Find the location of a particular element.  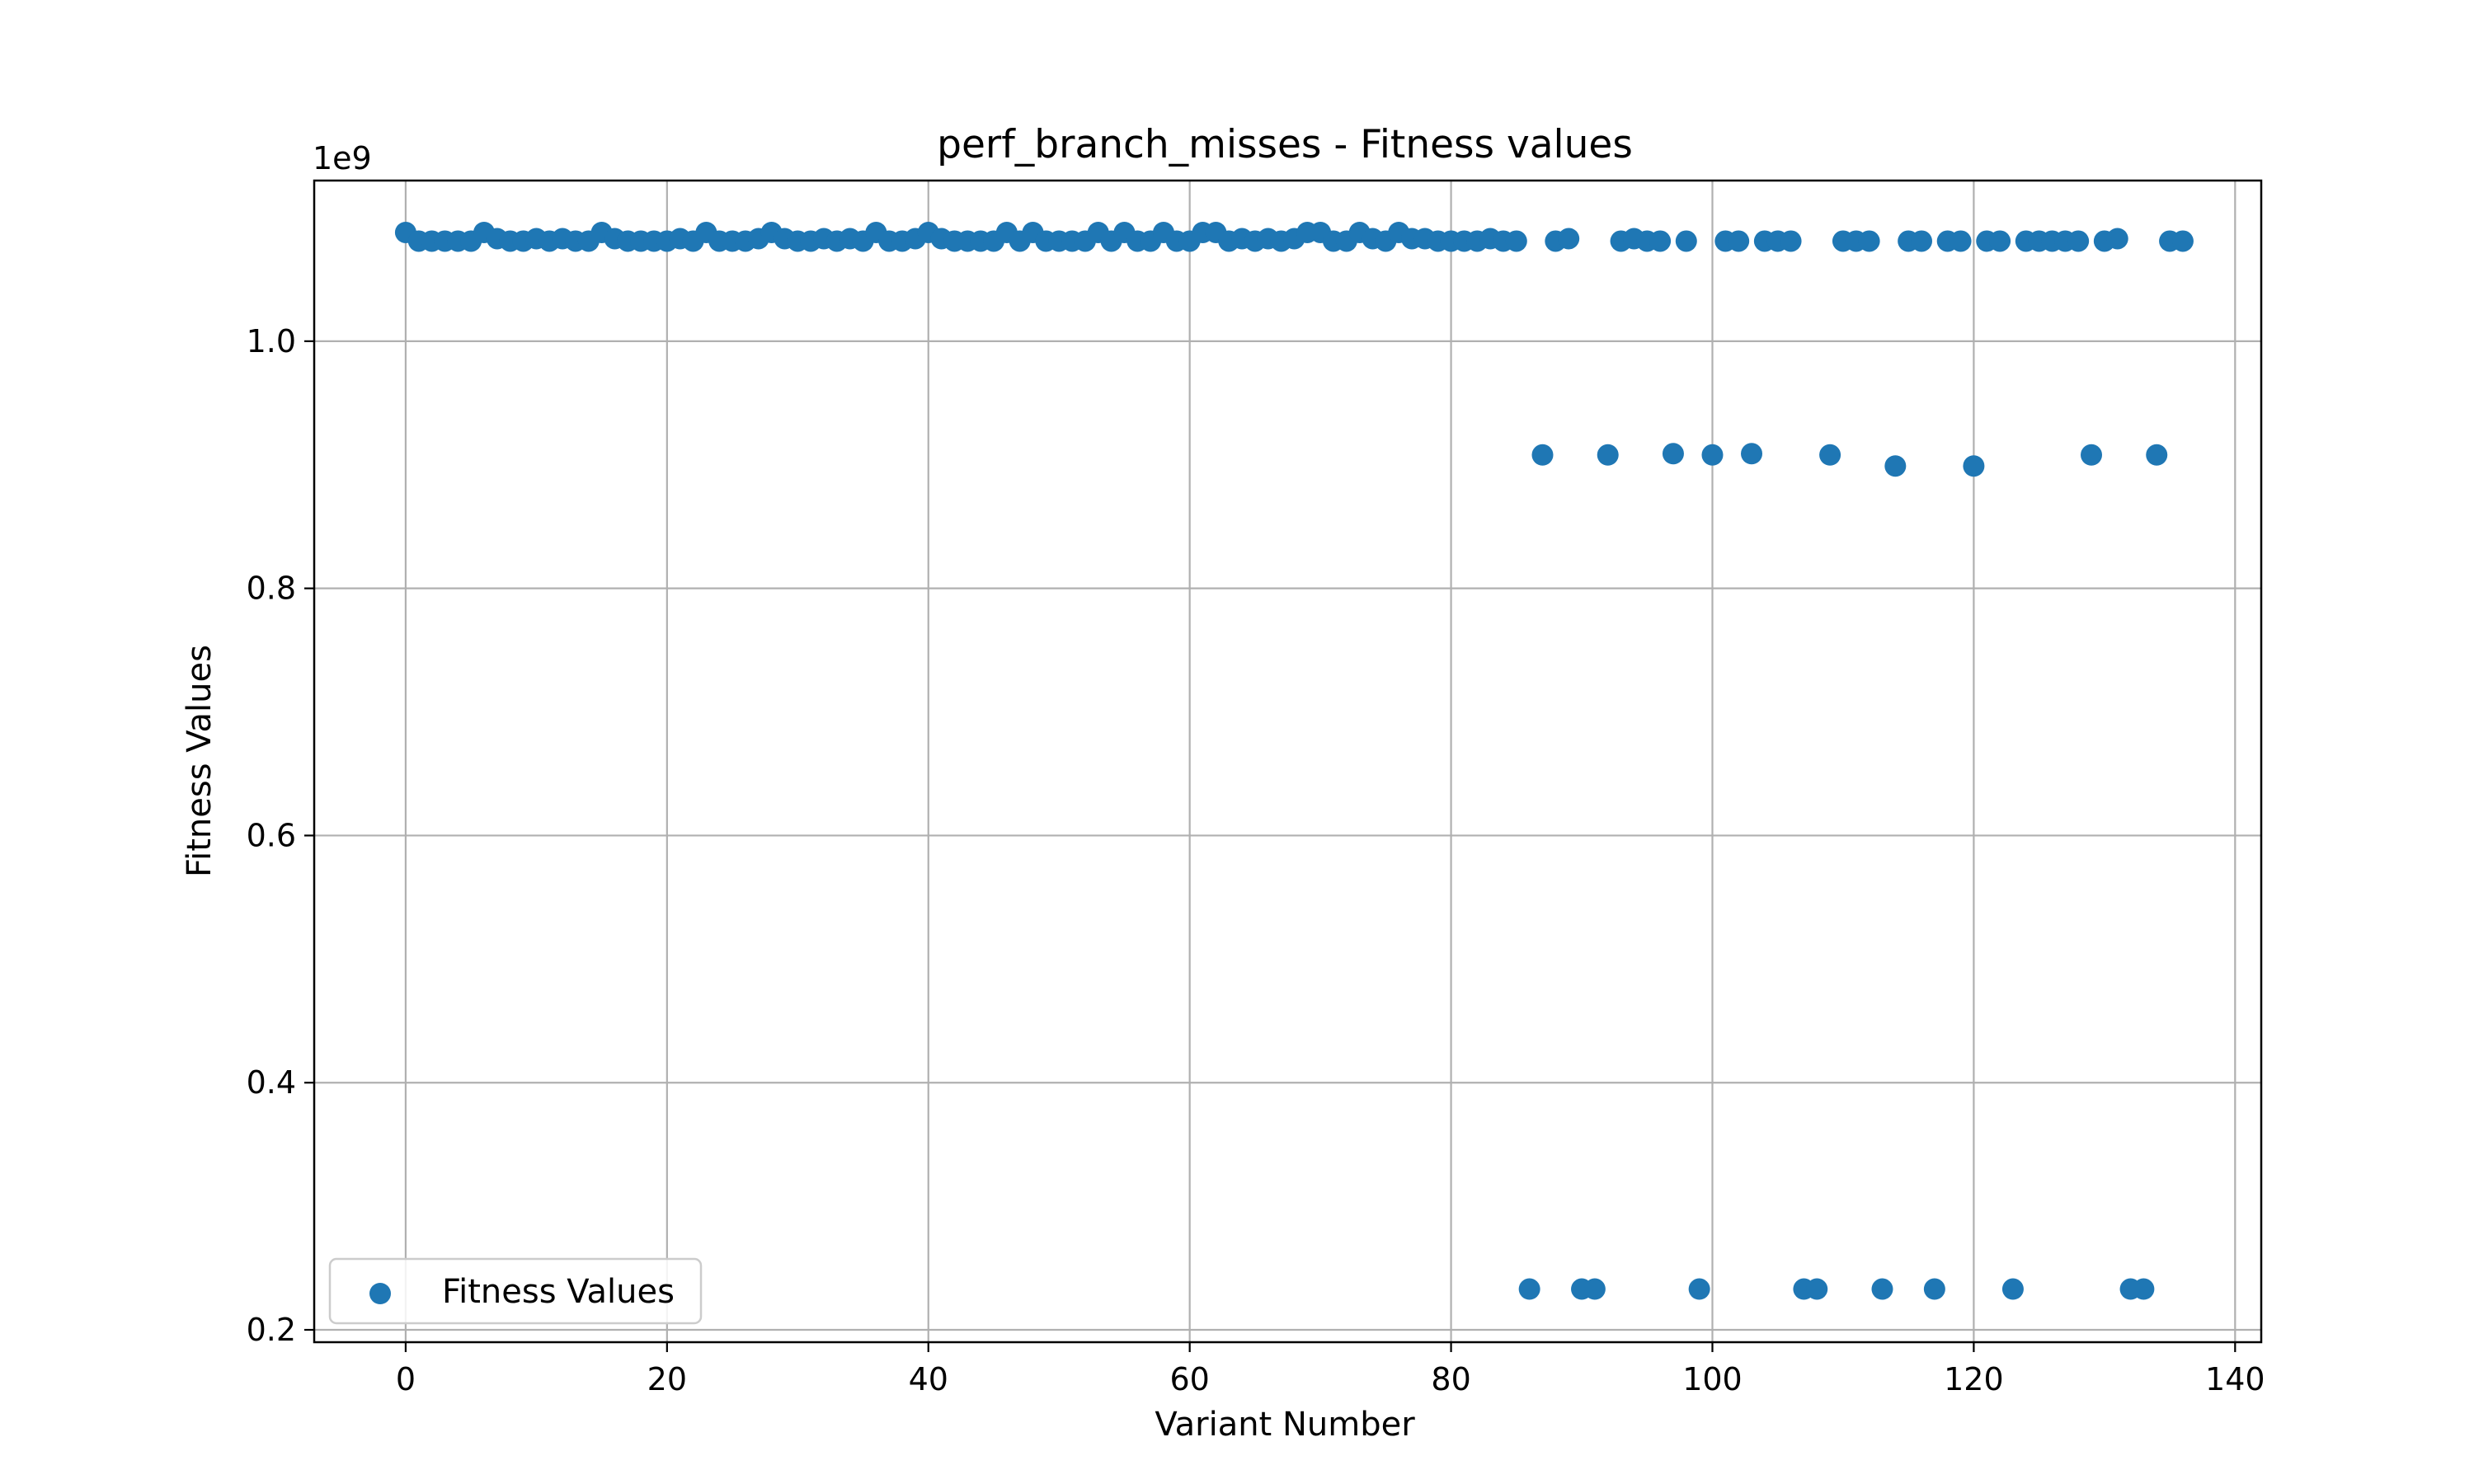

chart-title: perf_branch_misses - Fitness values is located at coordinates (1285, 144).